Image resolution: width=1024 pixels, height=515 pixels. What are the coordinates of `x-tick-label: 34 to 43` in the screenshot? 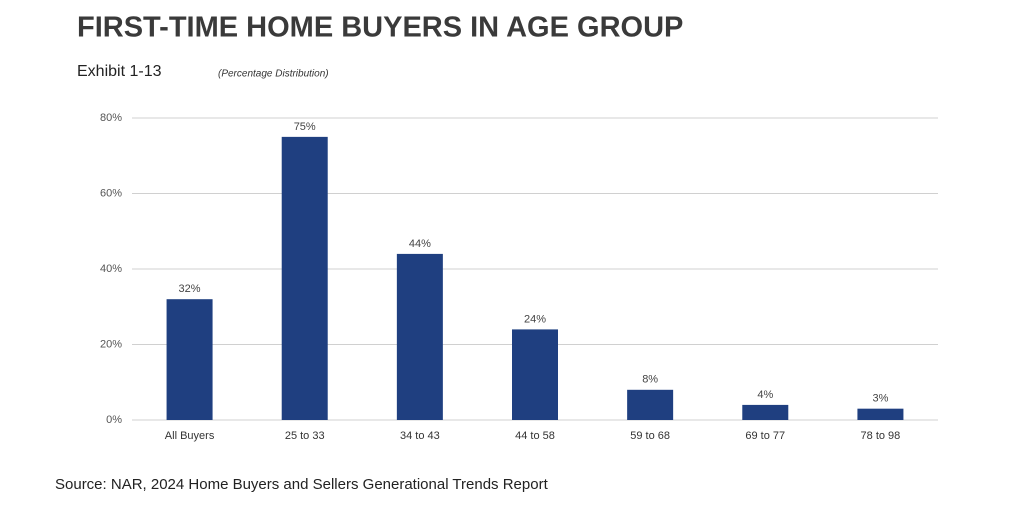 It's located at (420, 436).